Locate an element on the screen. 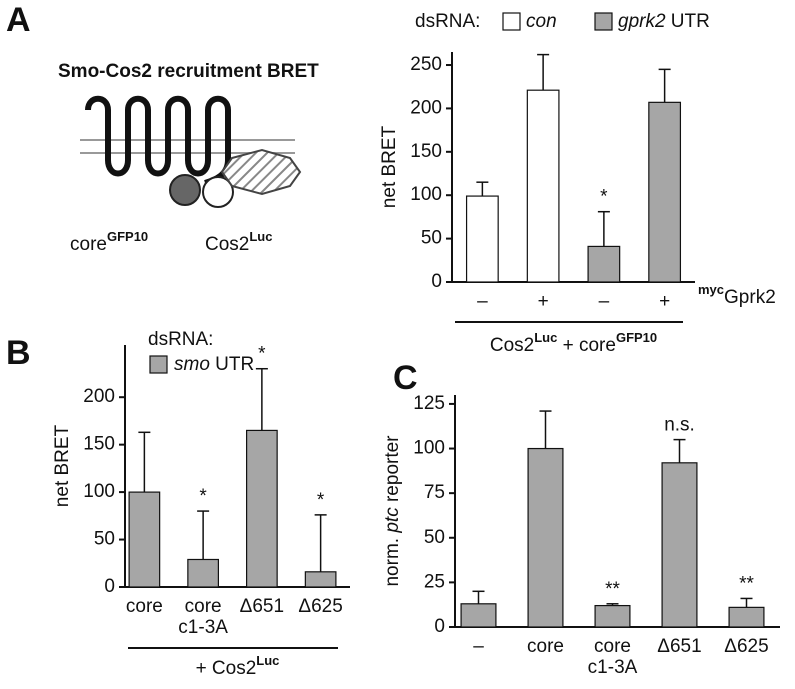 The height and width of the screenshot is (689, 795). y-axis-label: norm. ptc reporter is located at coordinates (392, 511).